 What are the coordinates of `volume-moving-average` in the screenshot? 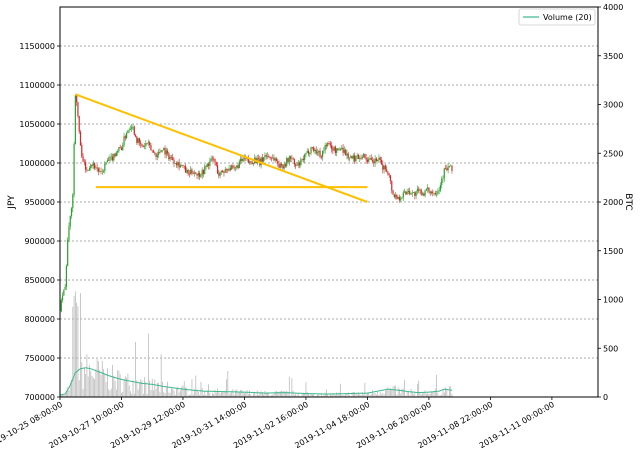 It's located at (256, 381).